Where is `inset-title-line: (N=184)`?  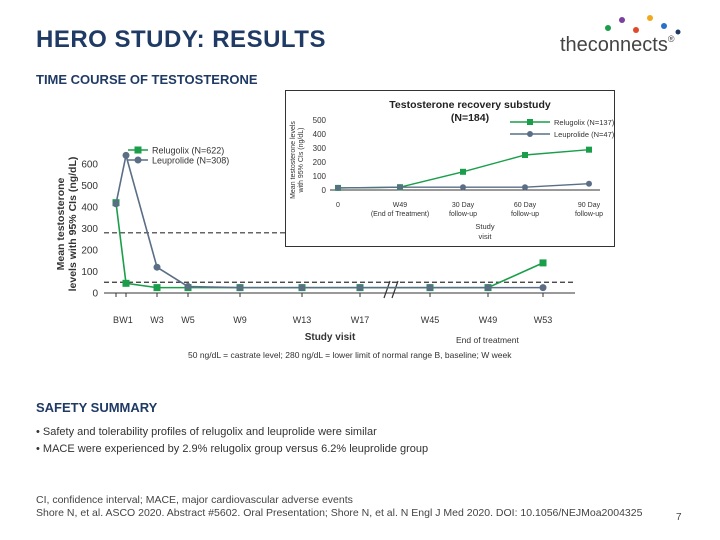
inset-title-line: (N=184) is located at coordinates (470, 118).